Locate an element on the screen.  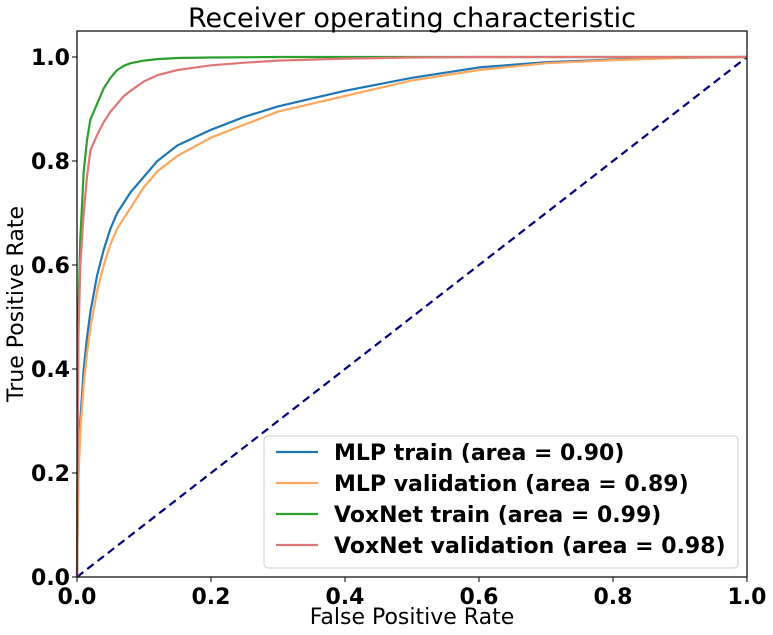
x-tick-label: 0.0 is located at coordinates (77, 597).